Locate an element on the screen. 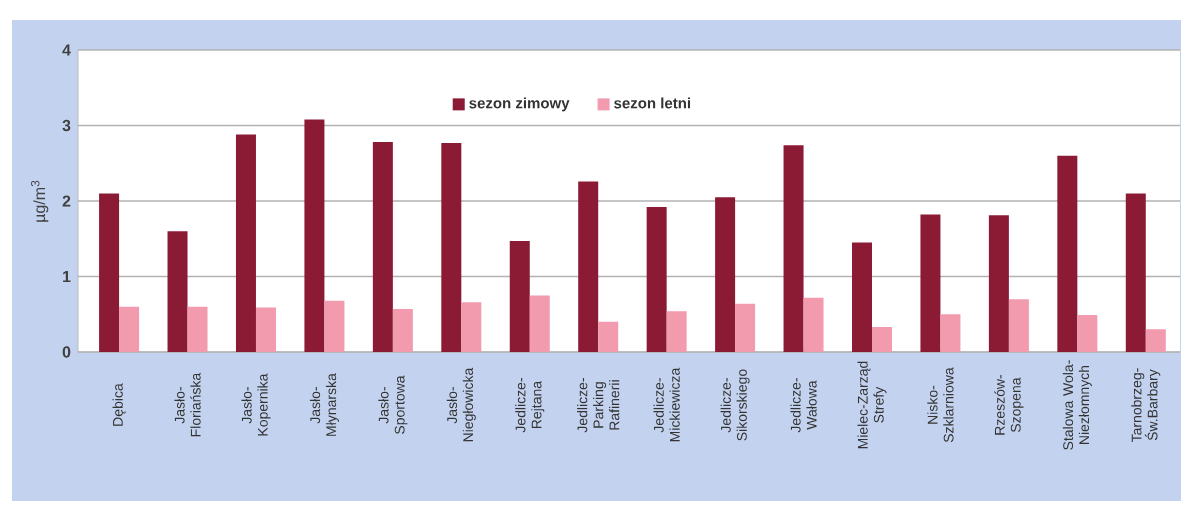  y-tick-label: 1 is located at coordinates (67, 277).